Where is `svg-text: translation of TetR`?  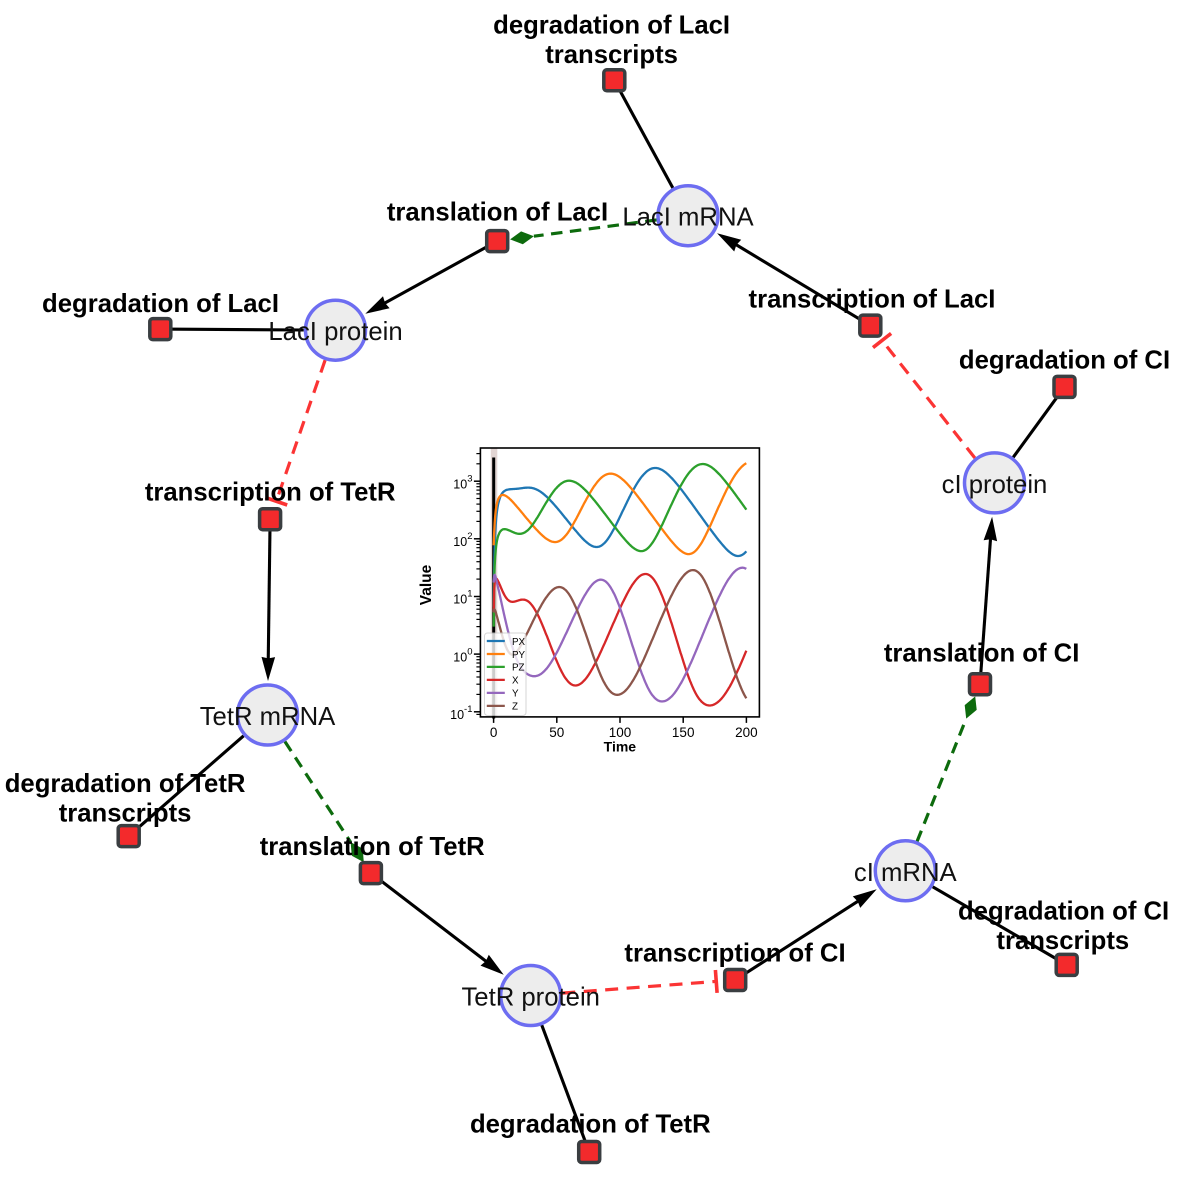 svg-text: translation of TetR is located at coordinates (372, 847).